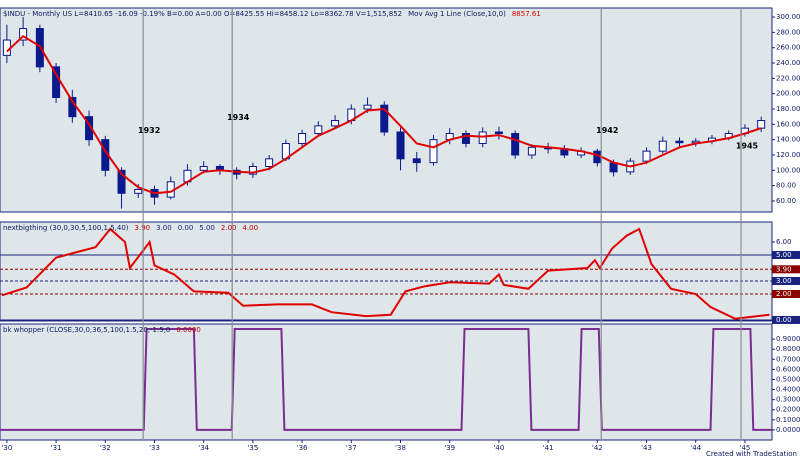 This screenshot has width=800, height=459. Describe the element at coordinates (252, 448) in the screenshot. I see `x-tick-label: '35` at that location.